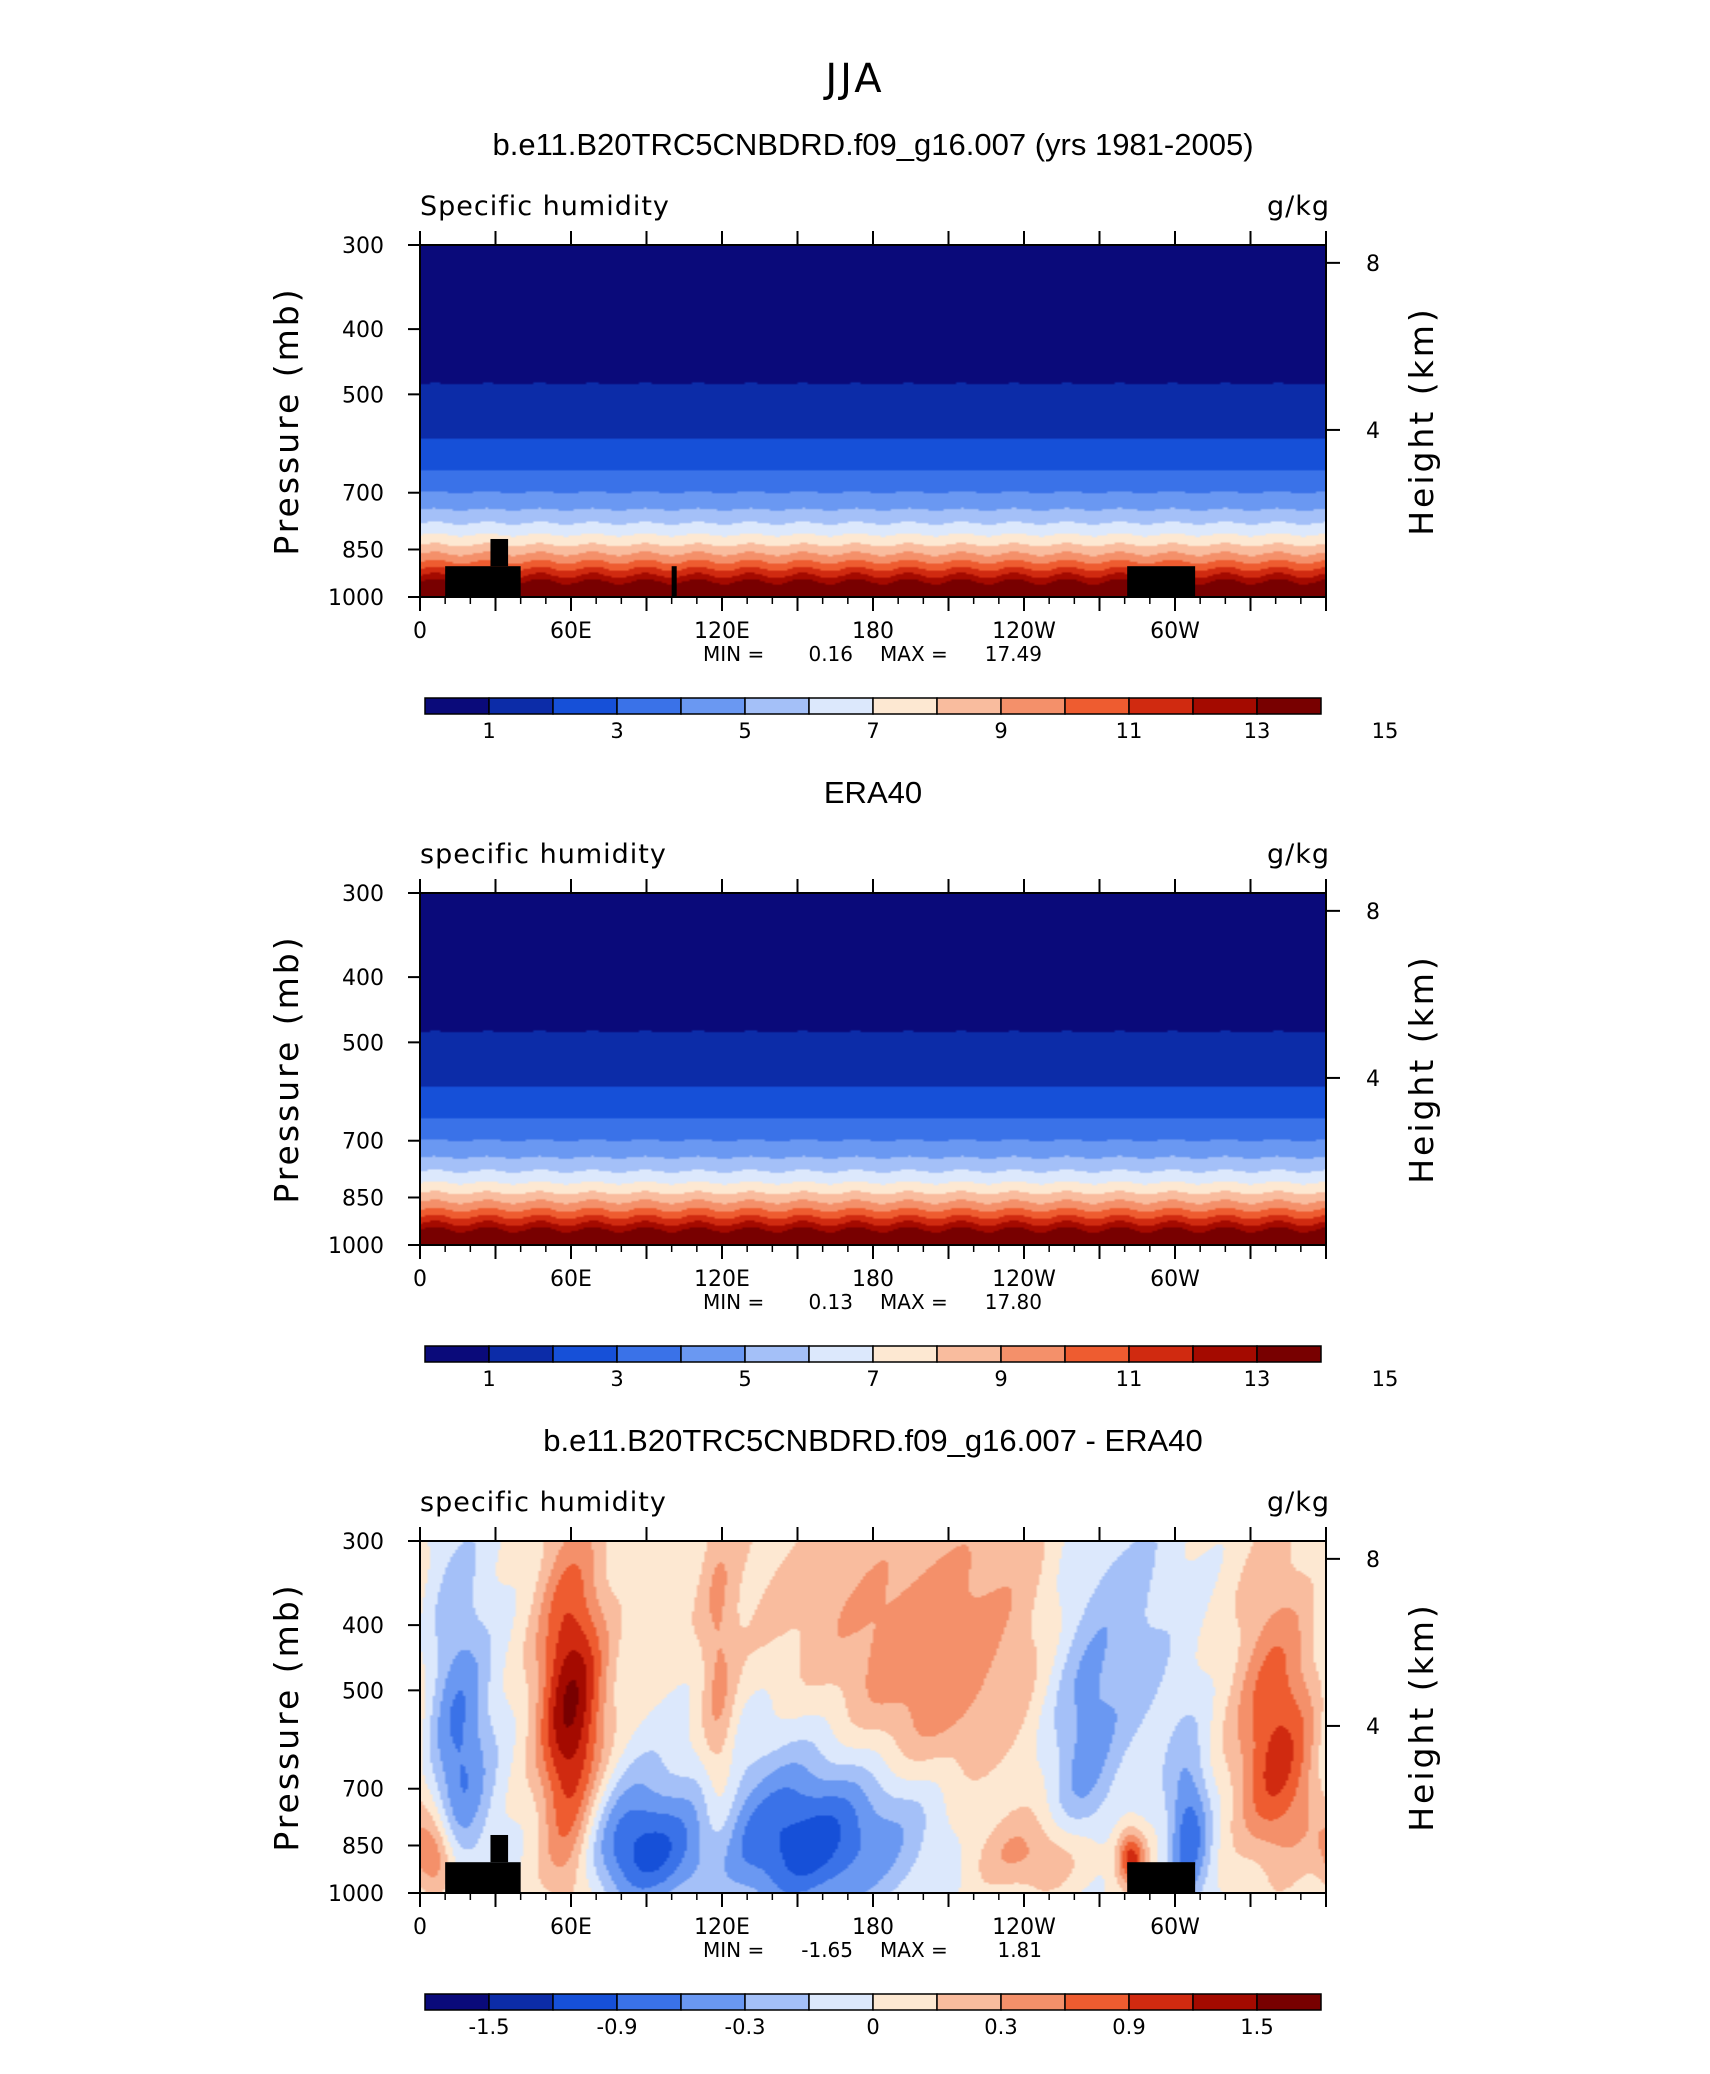 This screenshot has height=2074, width=1710. I want to click on colorbar-label: 11, so click(1129, 1379).